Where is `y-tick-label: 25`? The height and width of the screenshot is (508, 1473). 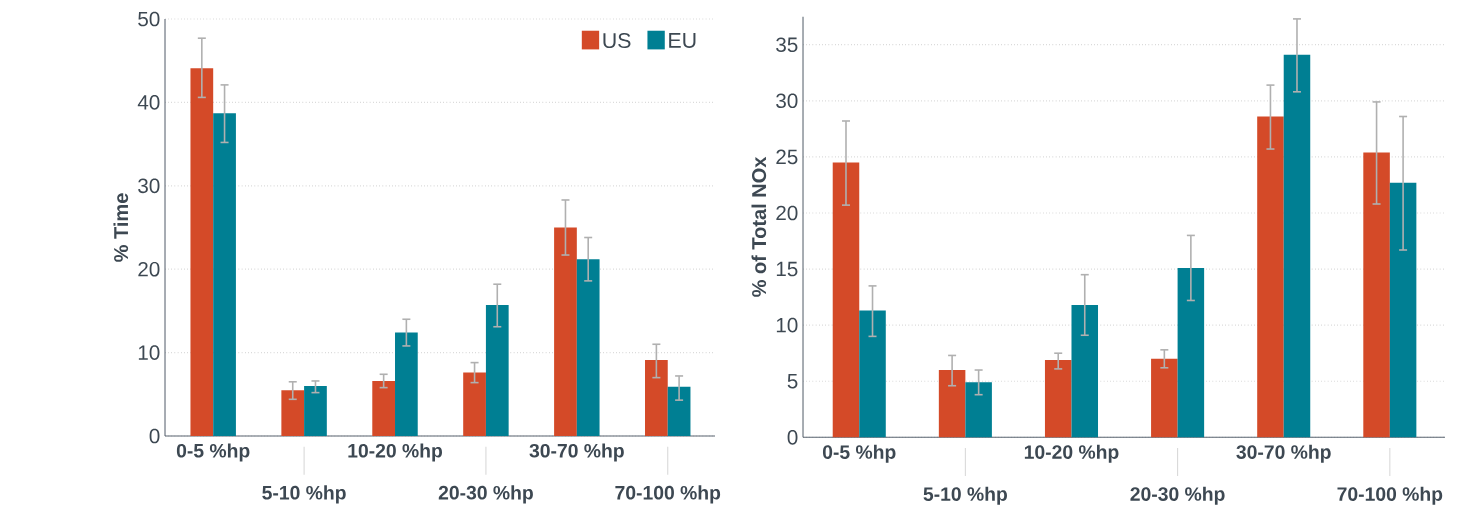 y-tick-label: 25 is located at coordinates (787, 157).